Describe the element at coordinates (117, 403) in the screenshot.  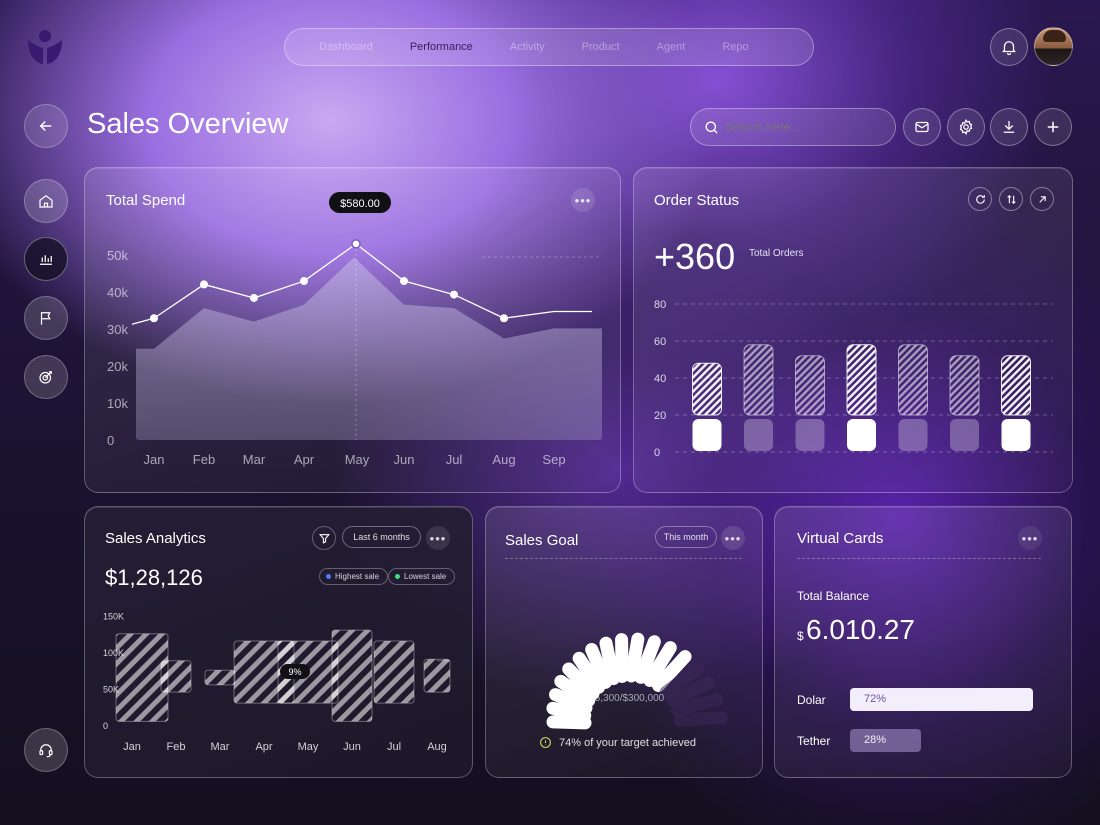
I see `y-tick-label: 10k` at that location.